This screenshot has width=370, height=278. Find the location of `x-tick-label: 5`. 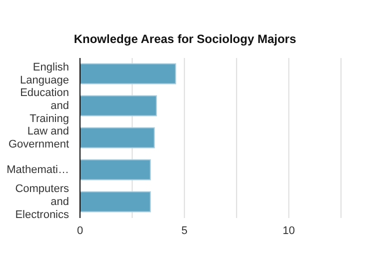

x-tick-label: 5 is located at coordinates (184, 230).